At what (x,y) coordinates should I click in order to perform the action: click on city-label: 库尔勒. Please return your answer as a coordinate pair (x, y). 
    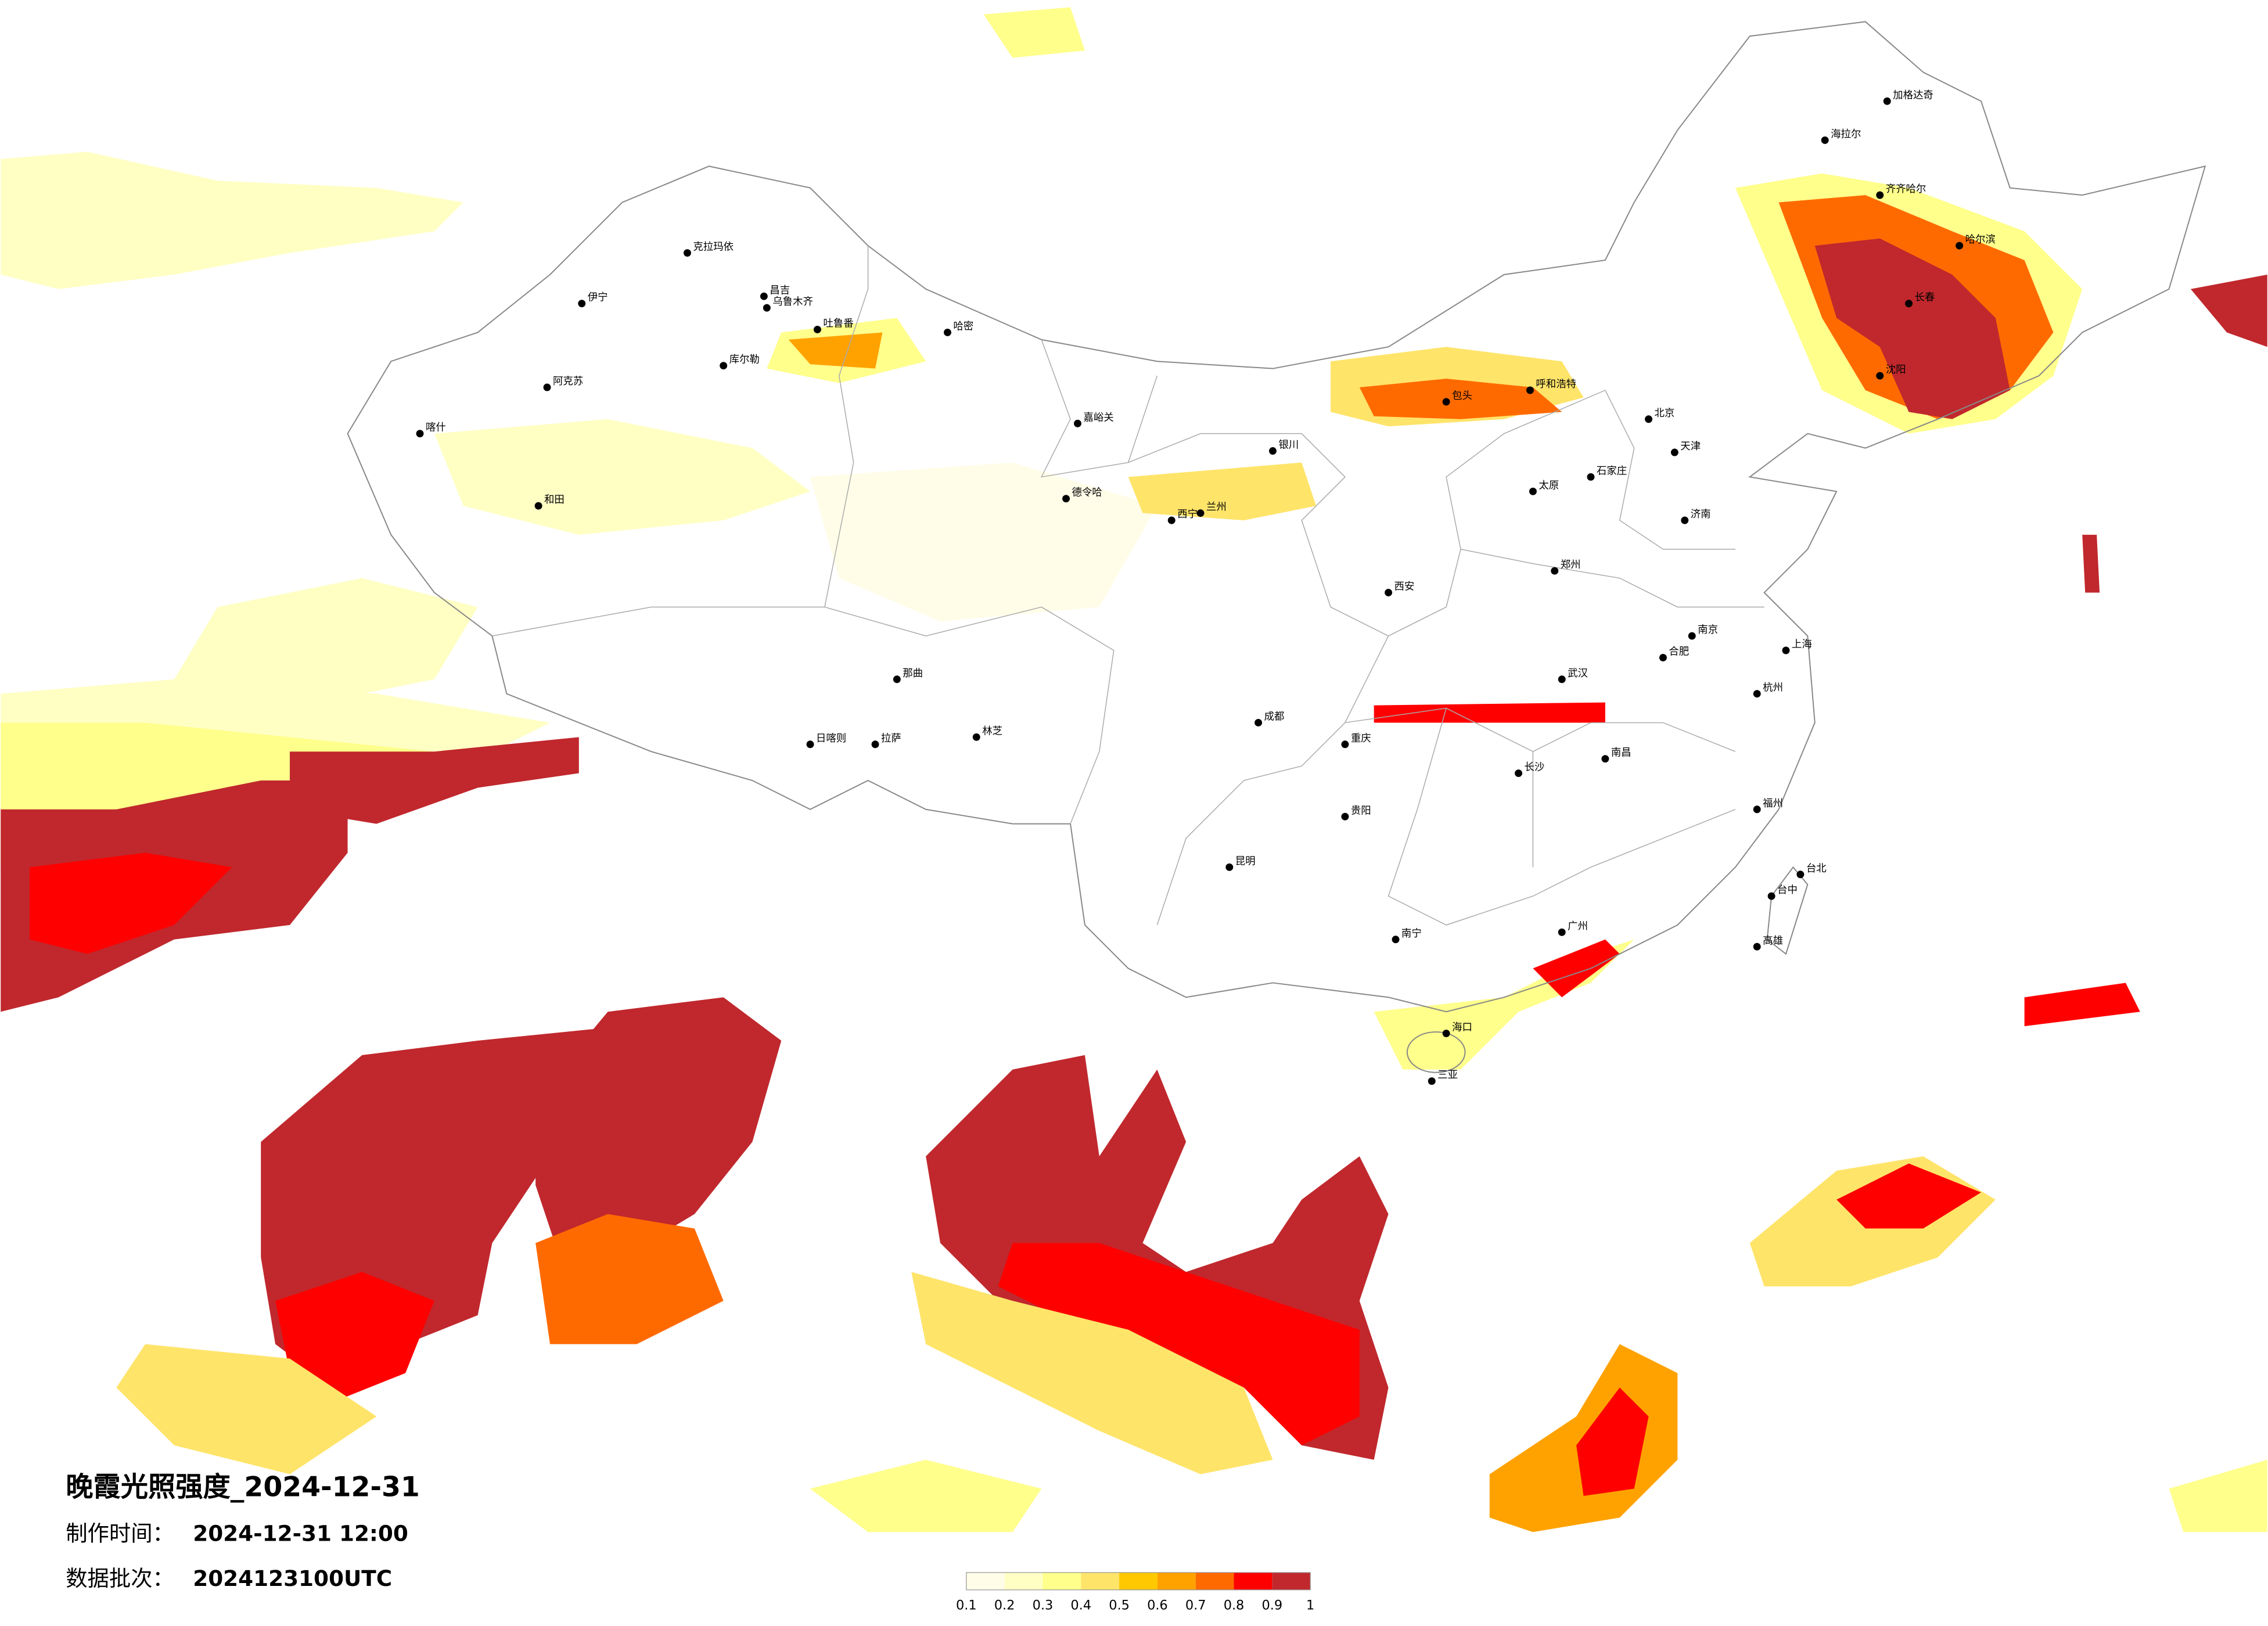
    Looking at the image, I should click on (744, 360).